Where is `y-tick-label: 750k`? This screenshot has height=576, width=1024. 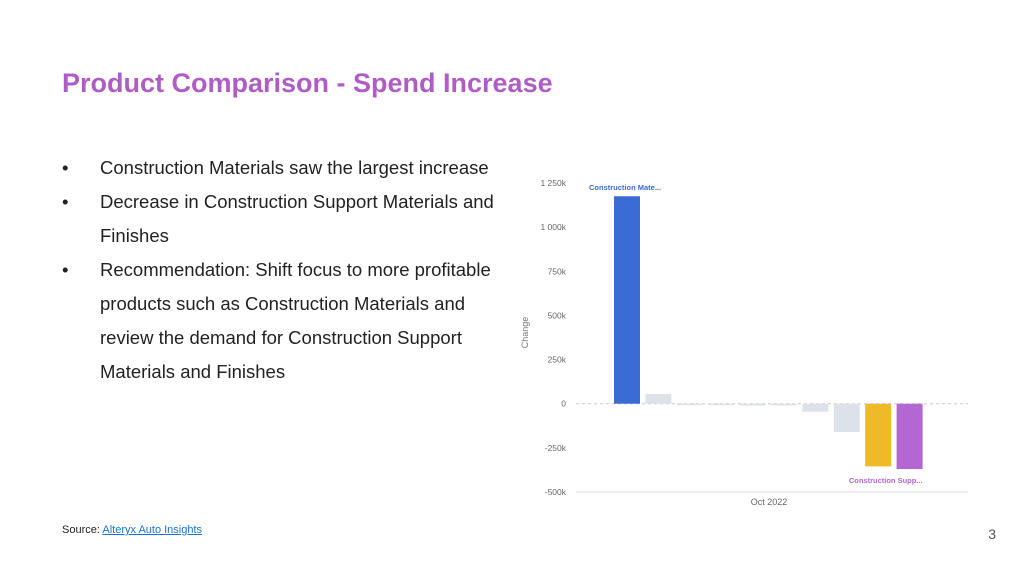
y-tick-label: 750k is located at coordinates (557, 271).